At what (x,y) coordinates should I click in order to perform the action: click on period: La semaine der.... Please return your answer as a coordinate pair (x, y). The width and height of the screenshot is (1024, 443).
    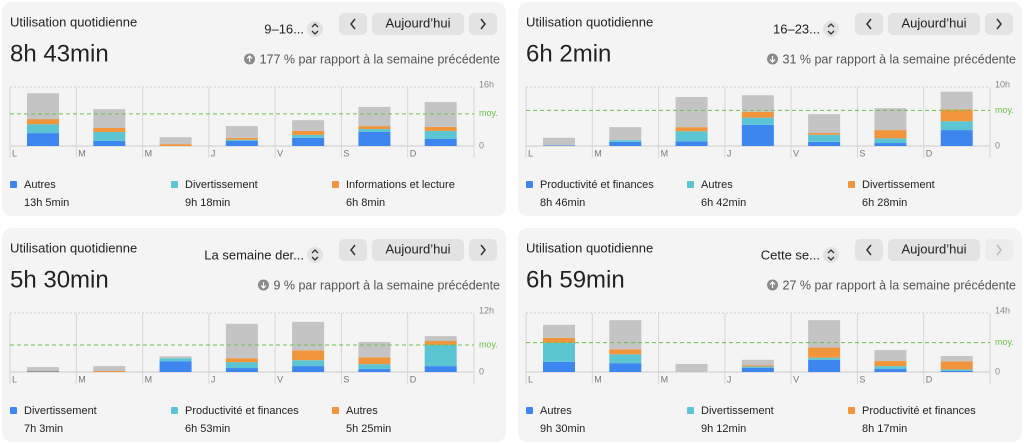
    Looking at the image, I should click on (254, 254).